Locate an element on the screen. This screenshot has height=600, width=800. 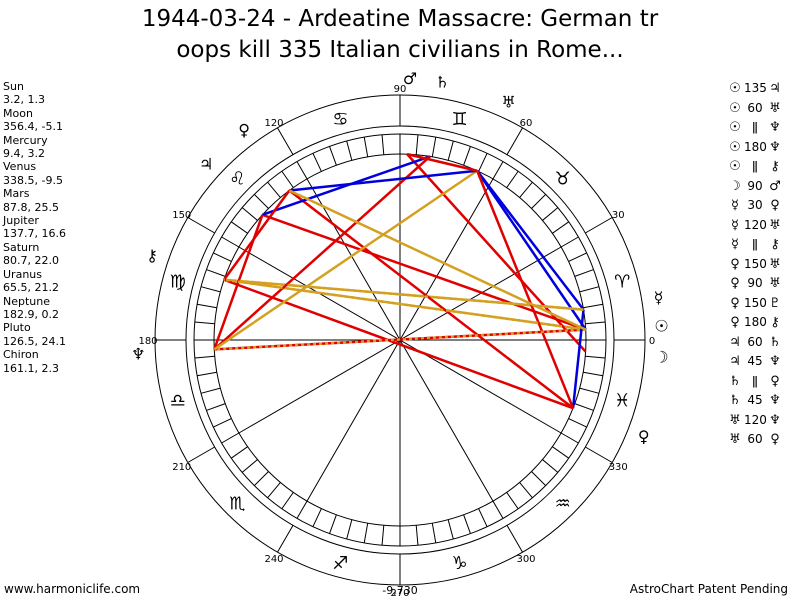
footer-site-link: www.harmoniclife.com is located at coordinates (72, 589).